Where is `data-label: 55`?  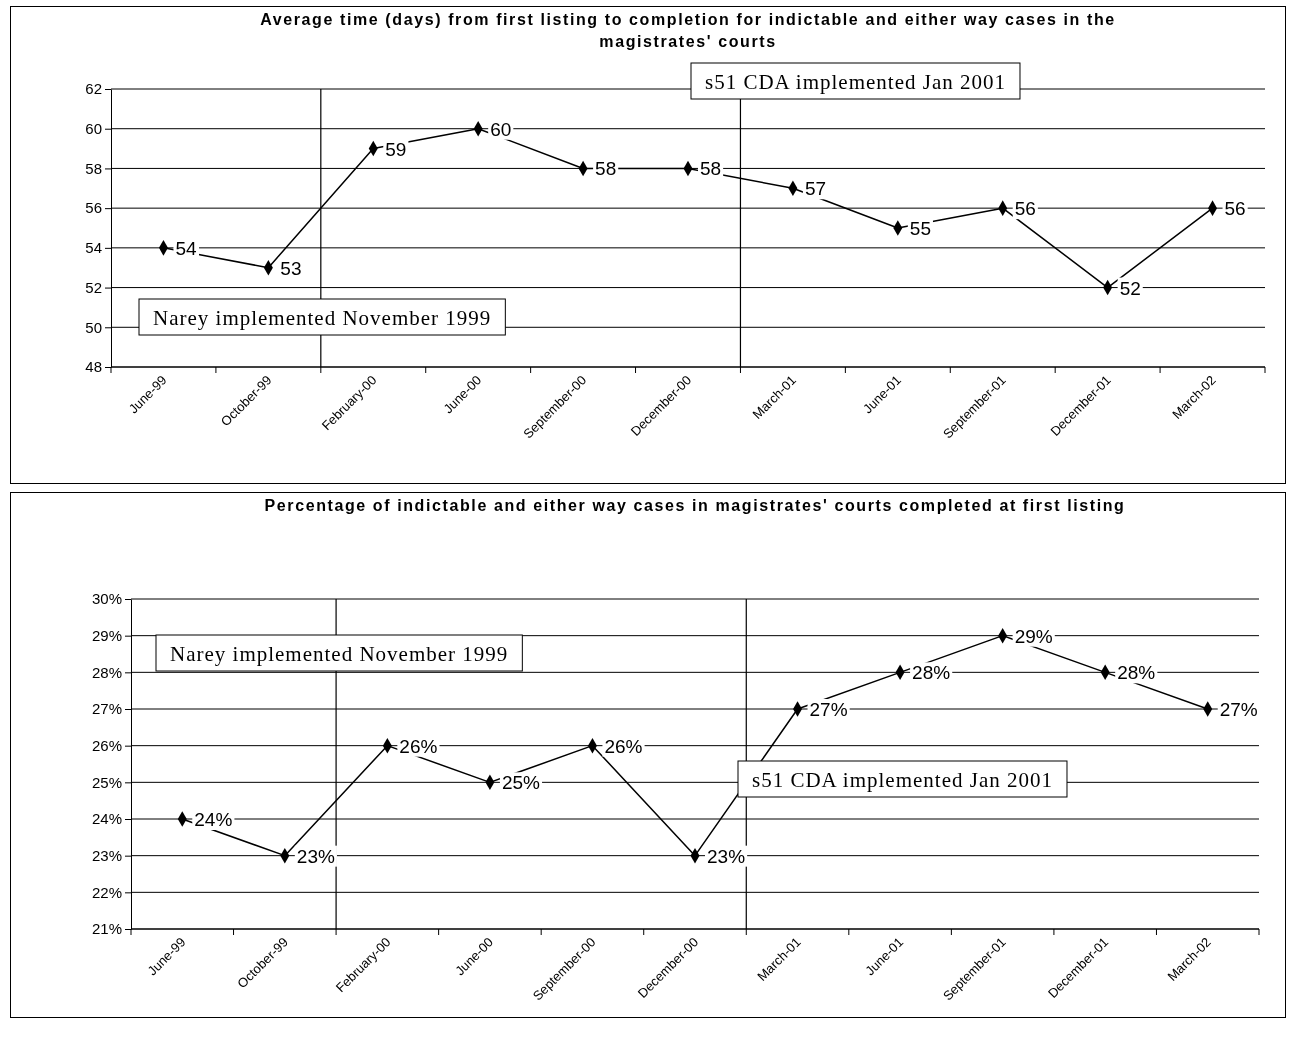 data-label: 55 is located at coordinates (920, 228).